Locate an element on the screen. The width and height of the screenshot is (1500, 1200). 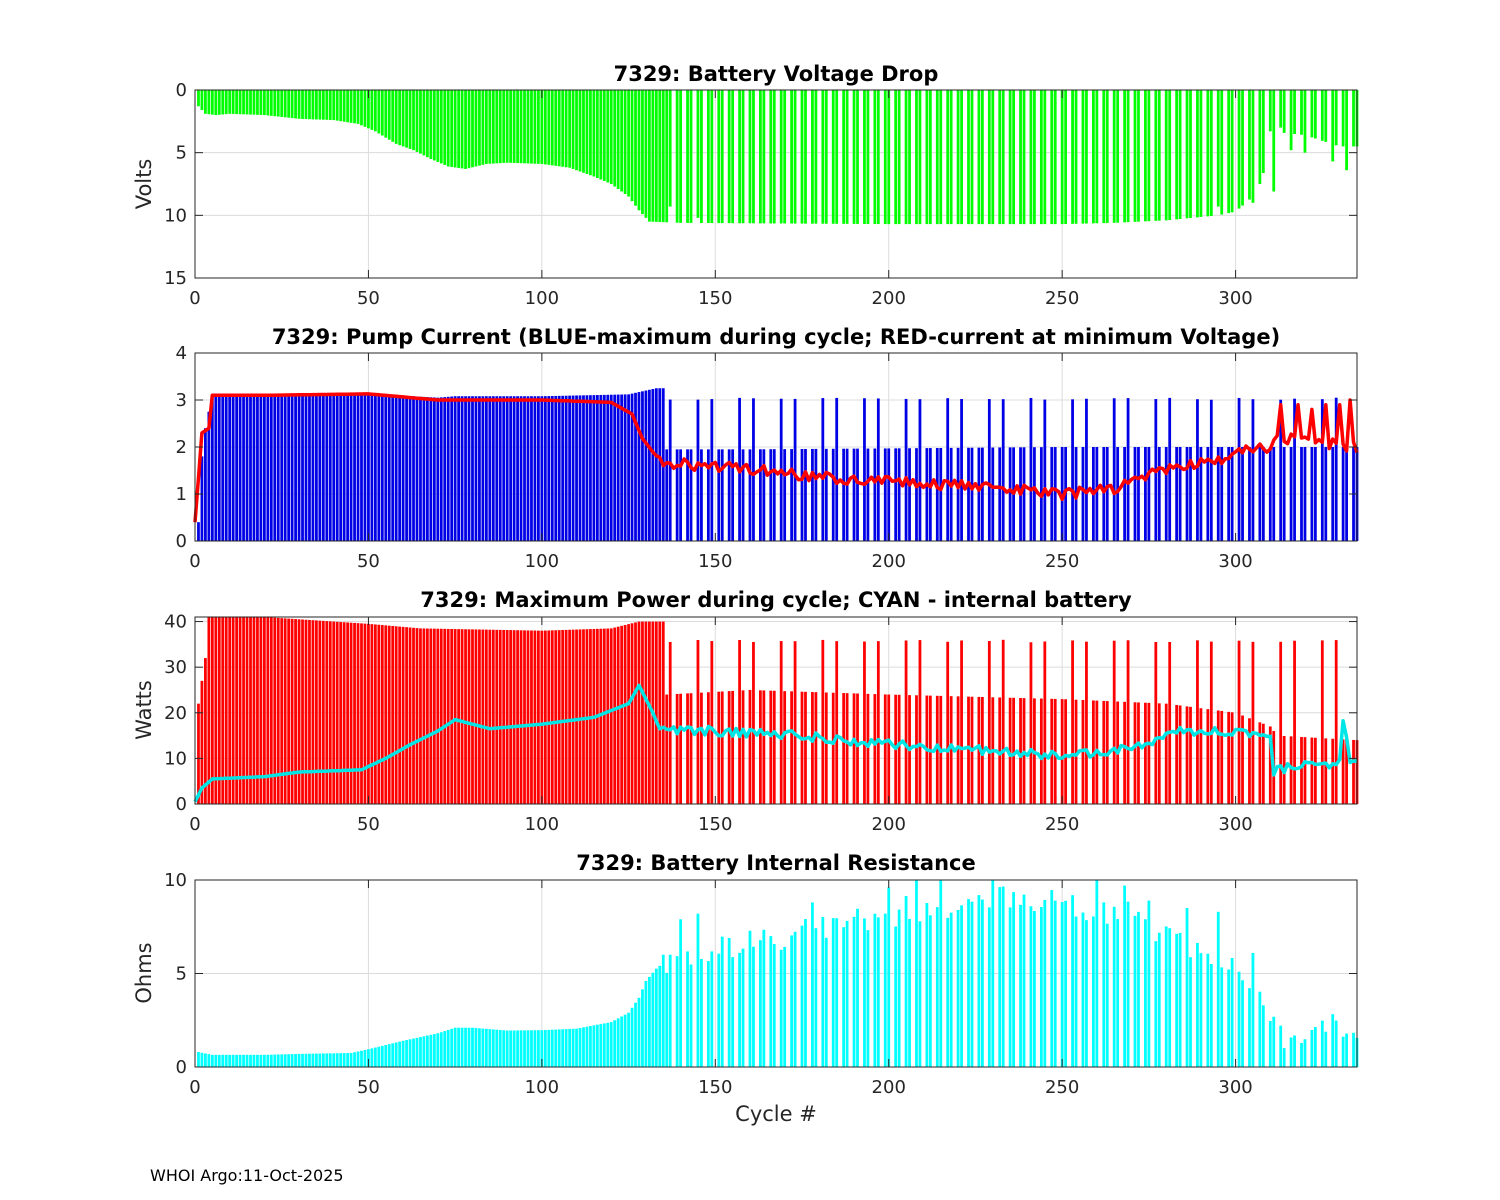
voltage-xtick-label: 200 is located at coordinates (889, 298).